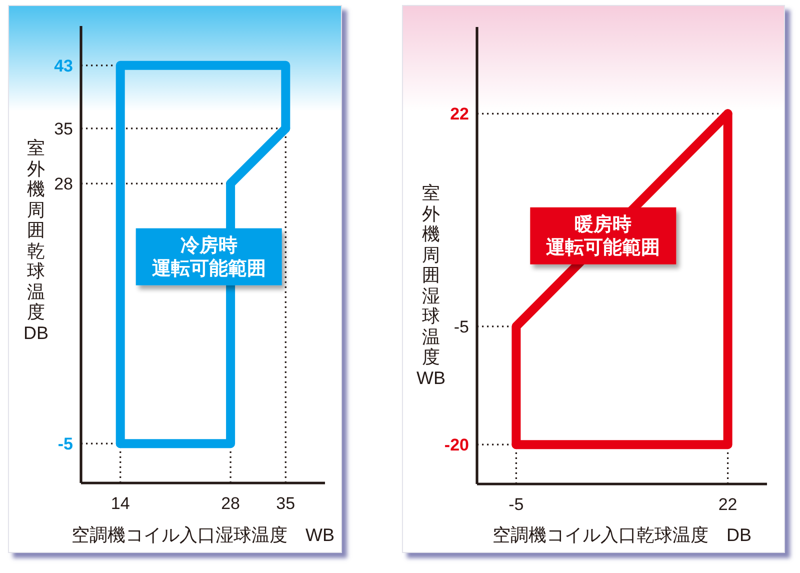 The height and width of the screenshot is (573, 800). I want to click on y-tick-label: 22, so click(459, 114).